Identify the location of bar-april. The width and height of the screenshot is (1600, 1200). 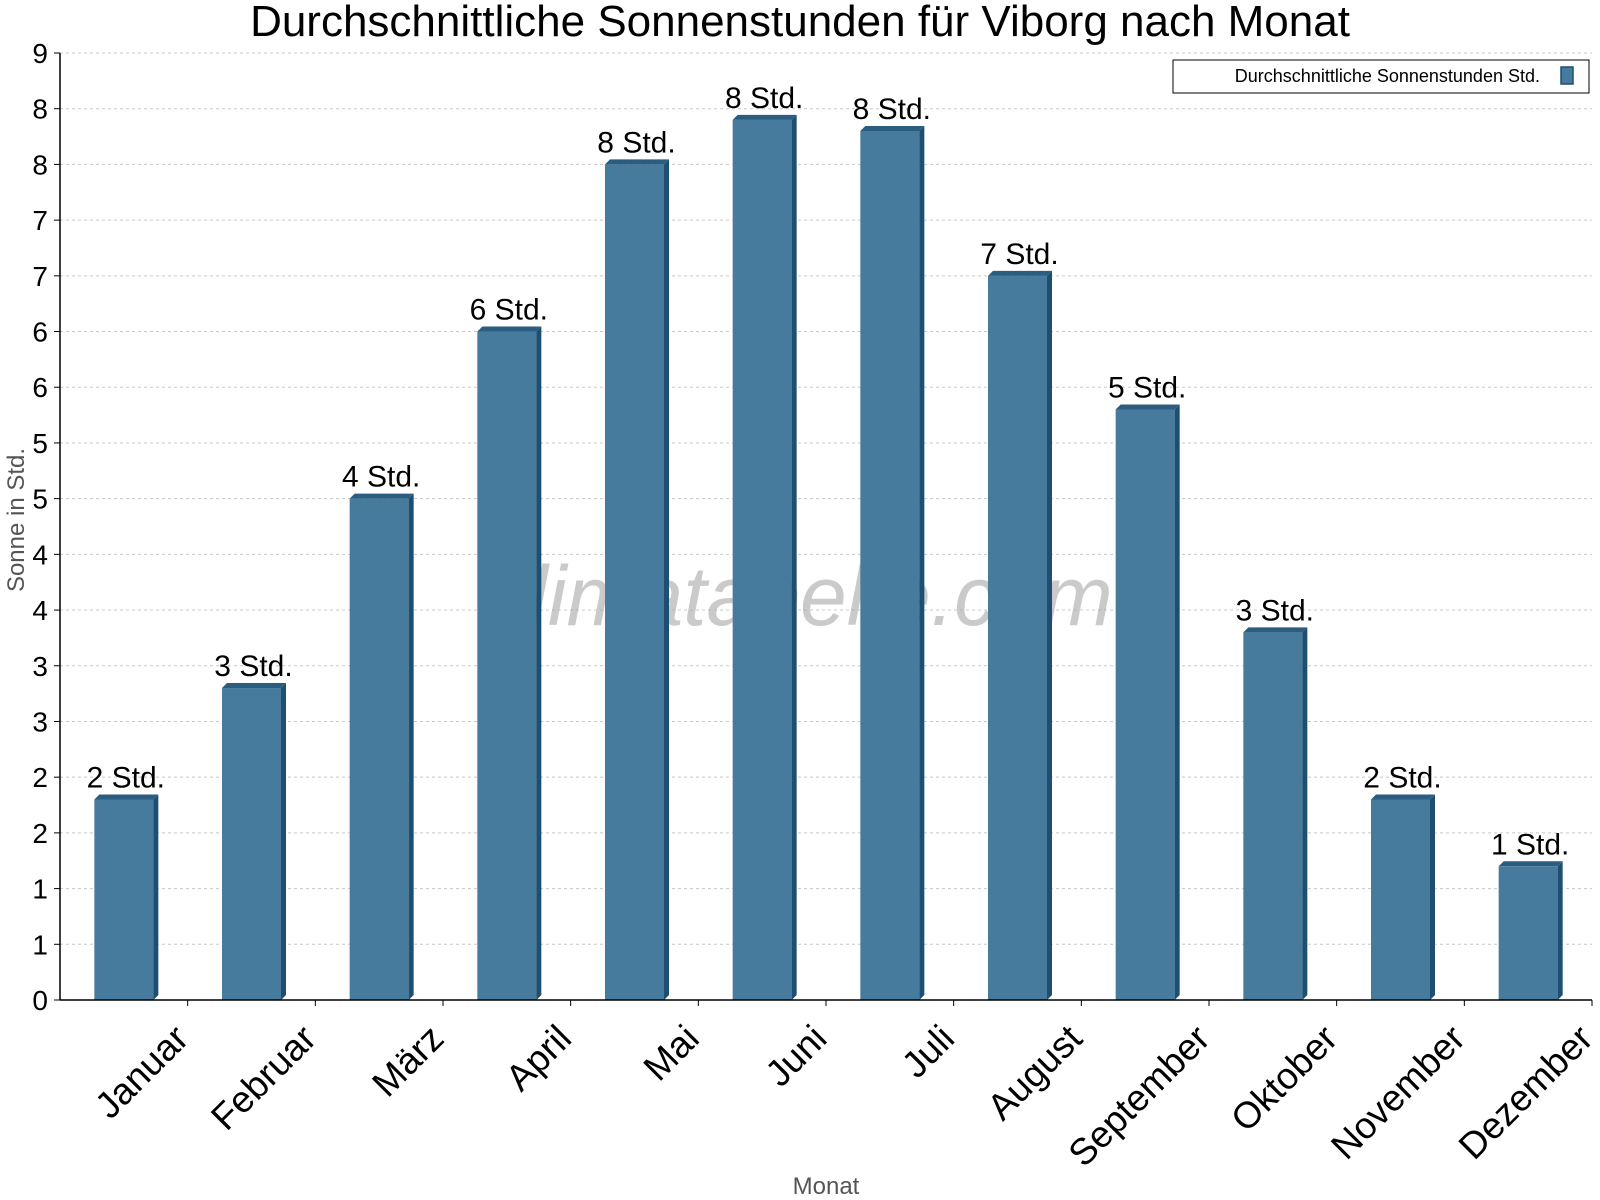
(509, 663).